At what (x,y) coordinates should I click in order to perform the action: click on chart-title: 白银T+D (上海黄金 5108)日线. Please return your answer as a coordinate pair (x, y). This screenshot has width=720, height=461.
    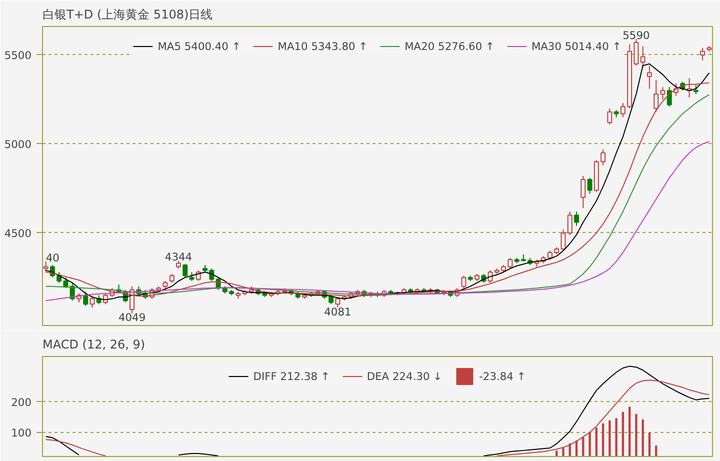
    Looking at the image, I should click on (127, 15).